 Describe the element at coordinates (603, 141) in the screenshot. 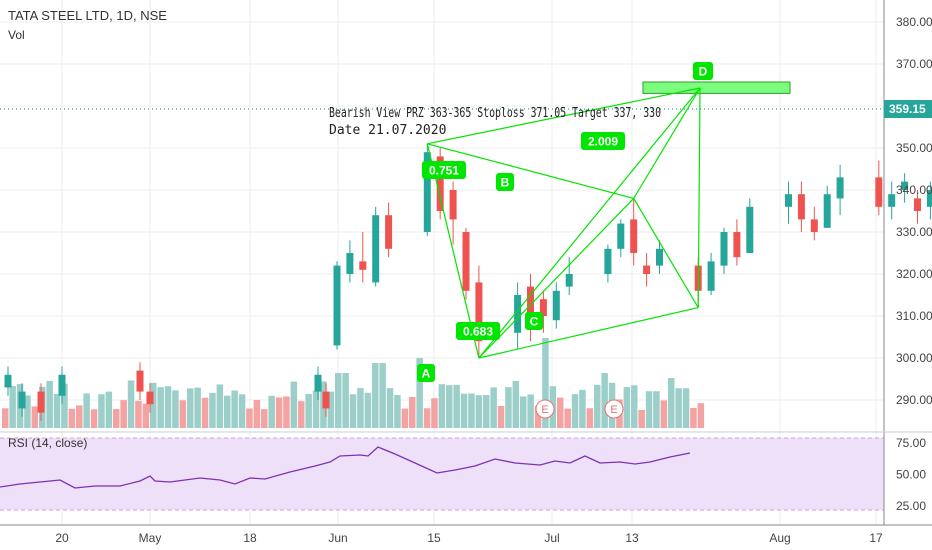

I see `ratio-bd-label` at that location.